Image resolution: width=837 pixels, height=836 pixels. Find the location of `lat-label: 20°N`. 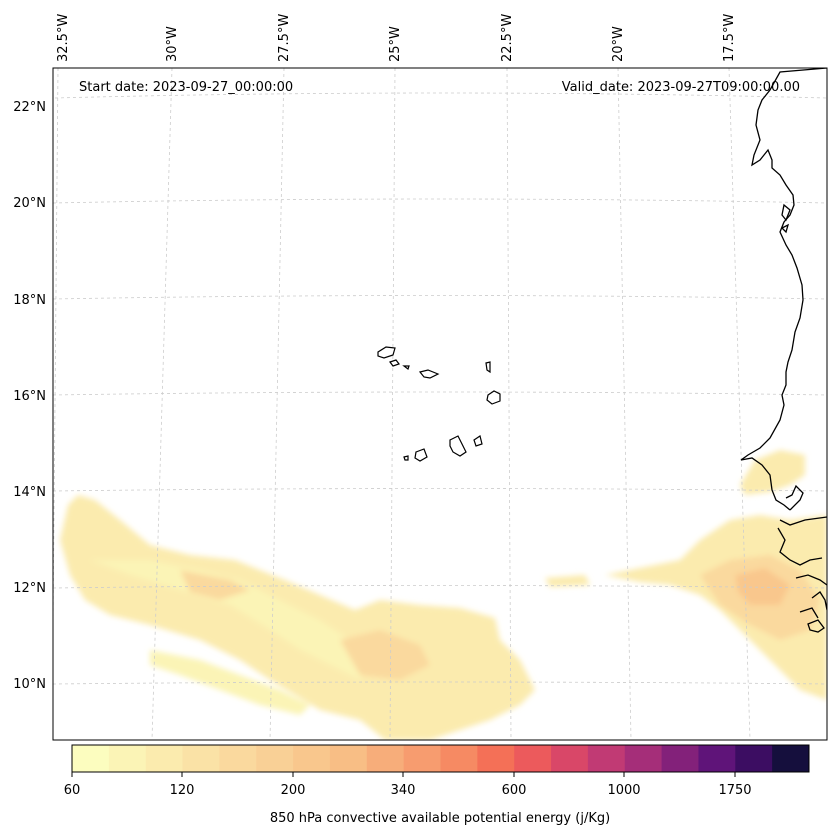

lat-label: 20°N is located at coordinates (29, 203).